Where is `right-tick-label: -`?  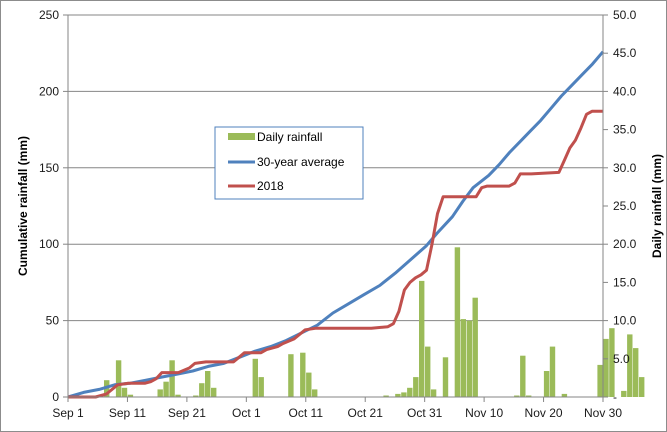 right-tick-label: - is located at coordinates (615, 397).